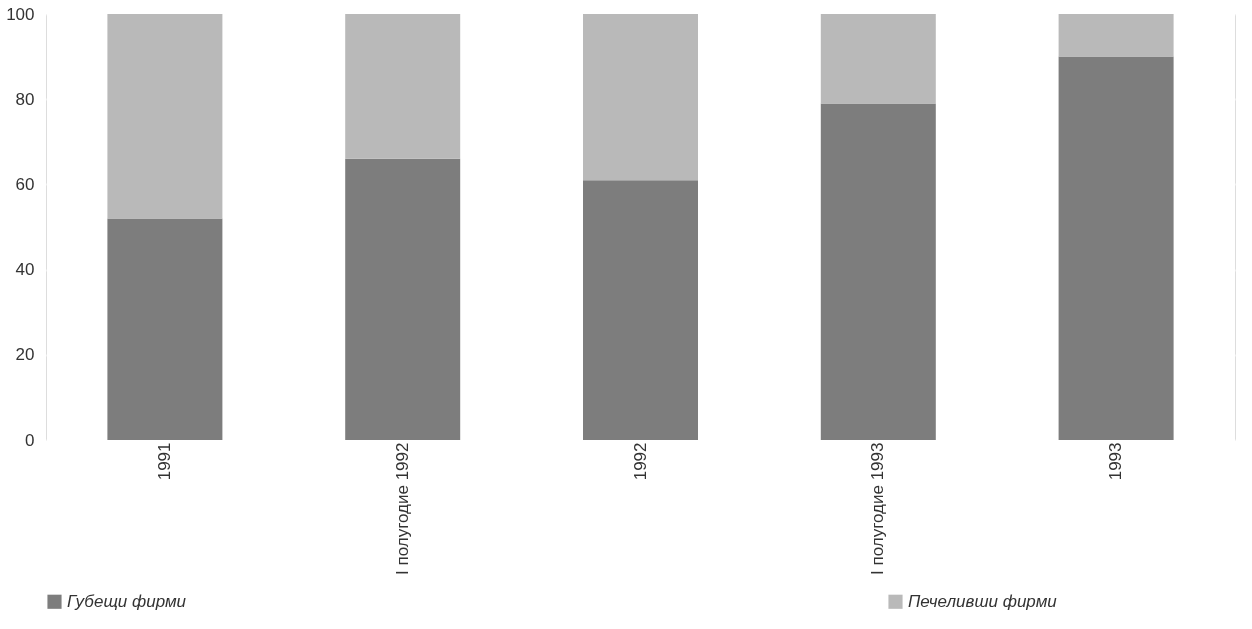 This screenshot has width=1252, height=629. What do you see at coordinates (25, 355) in the screenshot?
I see `y-tick-label: 20` at bounding box center [25, 355].